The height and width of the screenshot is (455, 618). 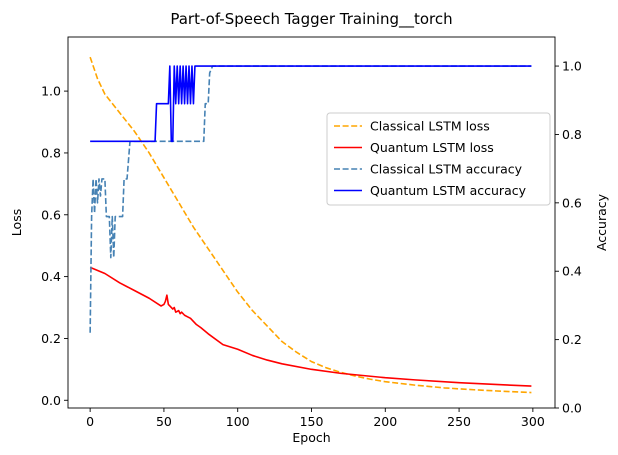 What do you see at coordinates (572, 134) in the screenshot?
I see `y-tick-label-right: 0.8` at bounding box center [572, 134].